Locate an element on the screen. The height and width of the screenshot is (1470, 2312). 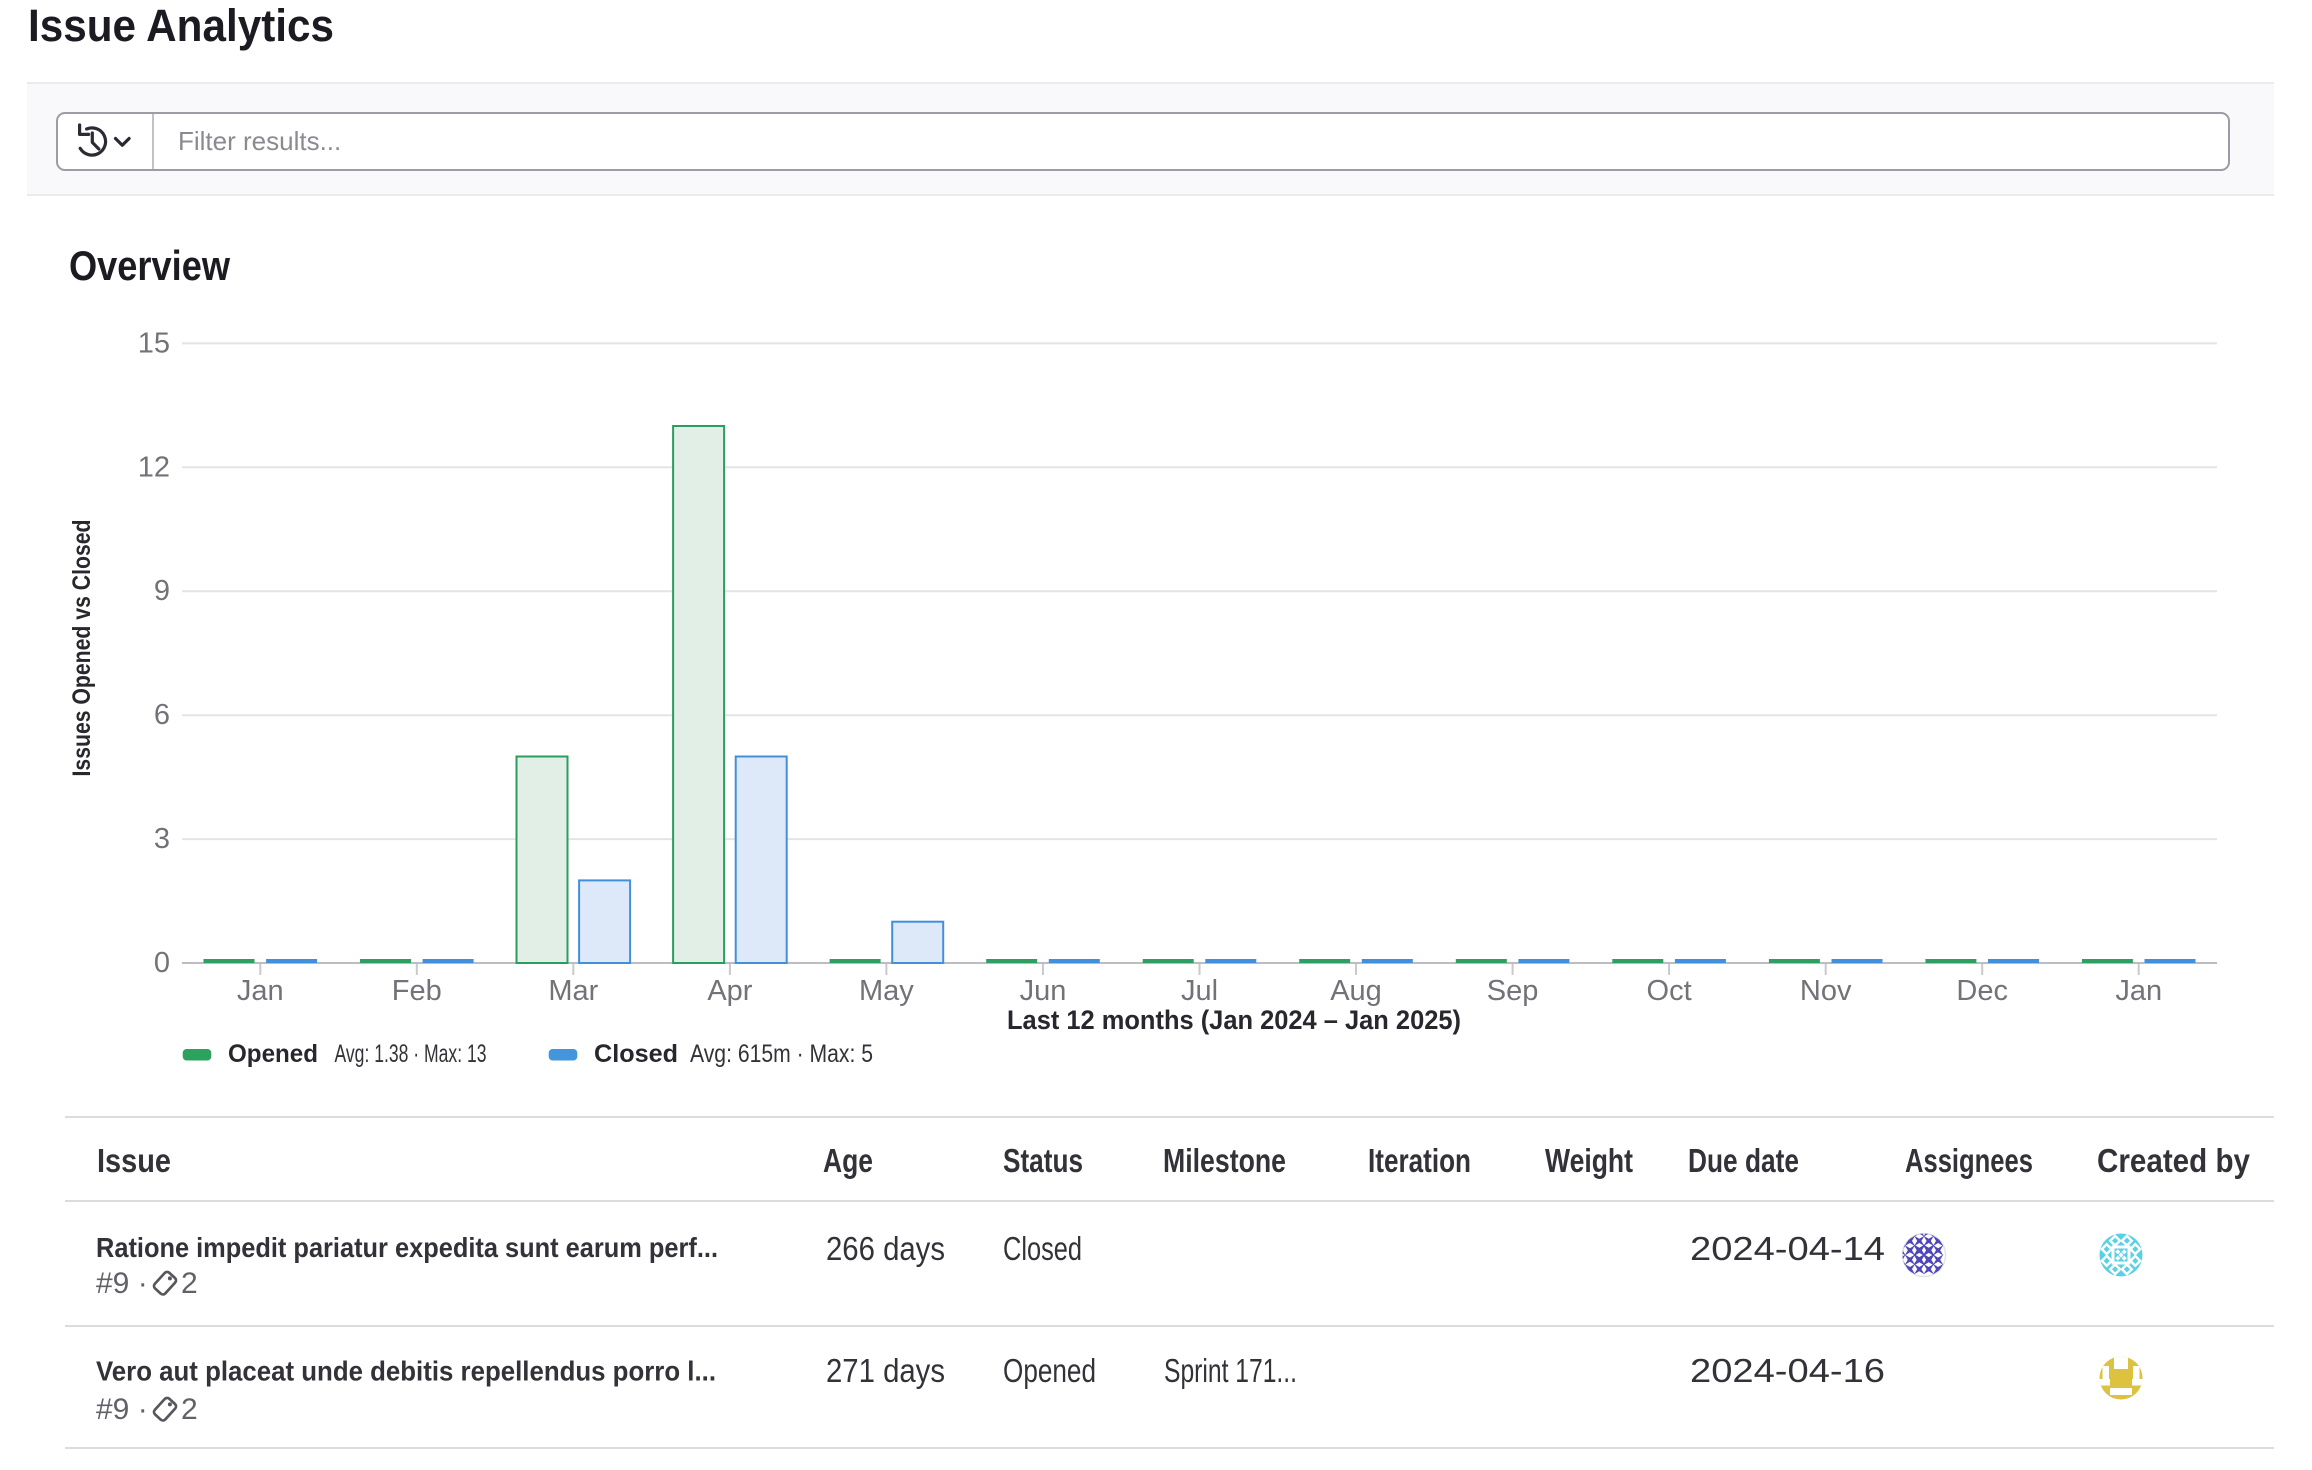
svg-text: 2024-04-16 is located at coordinates (1787, 1370).